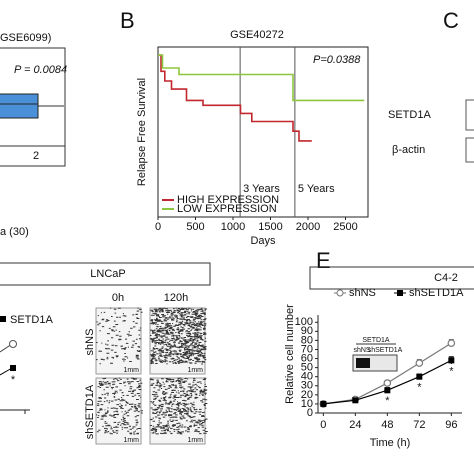 Image resolution: width=474 pixels, height=474 pixels. I want to click on y-tick-label: 20, so click(307, 395).